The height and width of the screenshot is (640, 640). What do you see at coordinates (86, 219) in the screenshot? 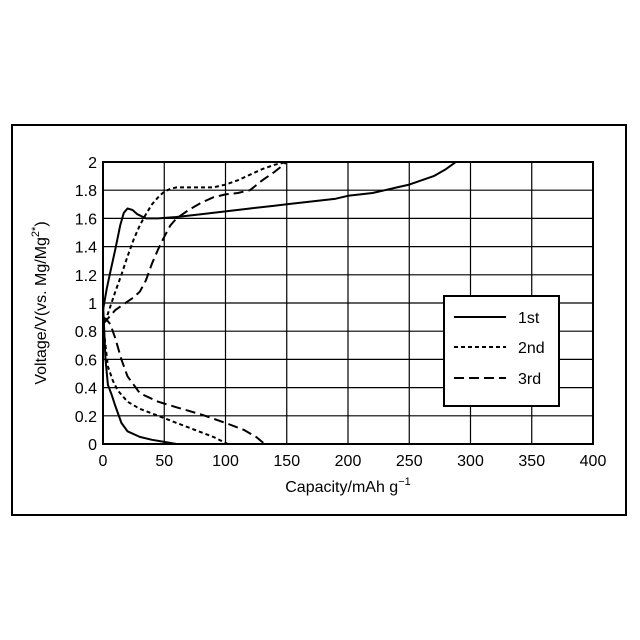
I see `y-tick-label: 1.6` at bounding box center [86, 219].